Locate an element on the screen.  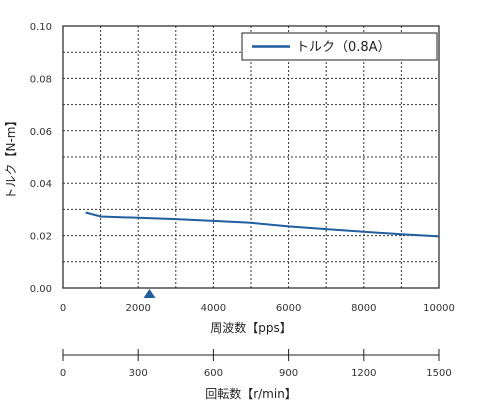
y-tick-label: 0.02 is located at coordinates (41, 237).